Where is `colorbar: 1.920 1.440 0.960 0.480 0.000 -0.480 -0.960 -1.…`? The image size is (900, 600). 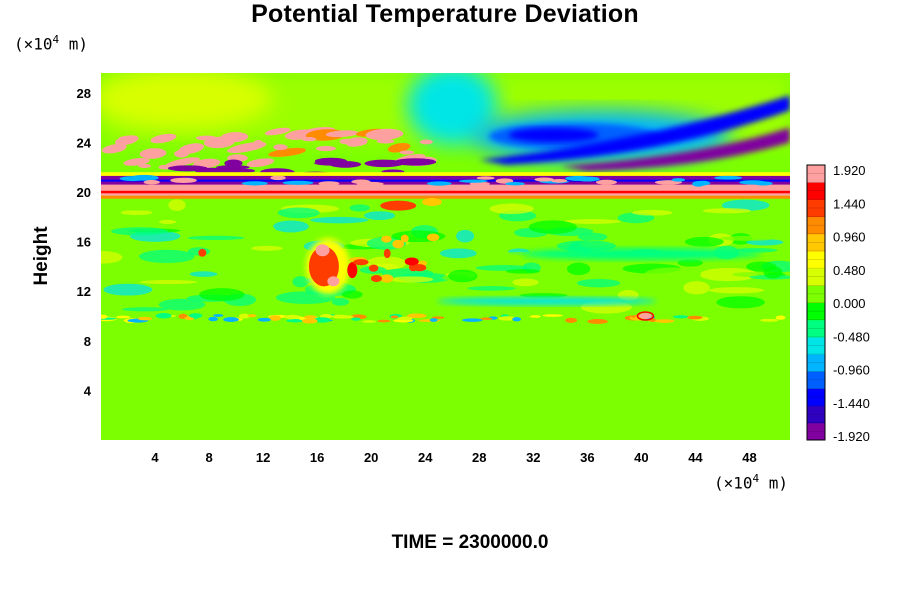 colorbar: 1.920 1.440 0.960 0.480 0.000 -0.480 -0.960 -1.… is located at coordinates (838, 303).